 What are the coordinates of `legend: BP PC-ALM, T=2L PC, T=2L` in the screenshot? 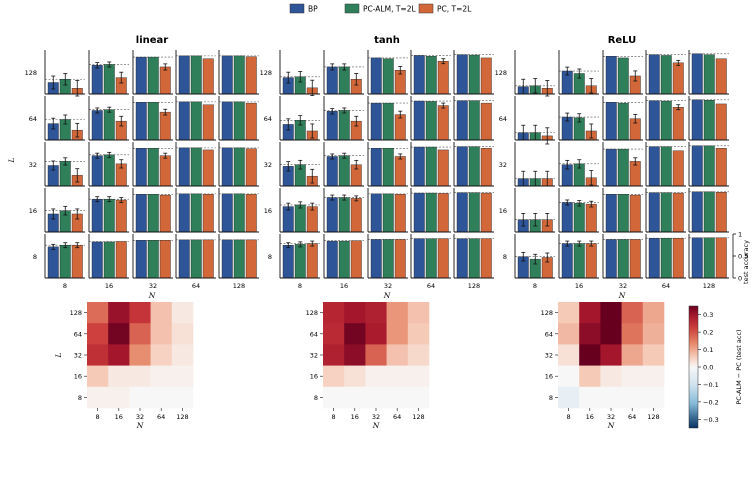 It's located at (380, 8).